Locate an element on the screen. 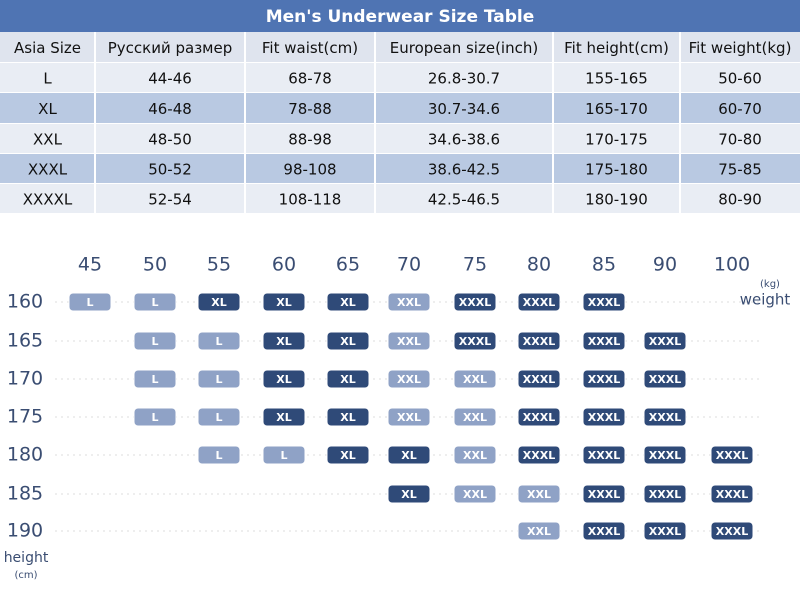 This screenshot has width=800, height=589. table-cell: 98-108 is located at coordinates (309, 170).